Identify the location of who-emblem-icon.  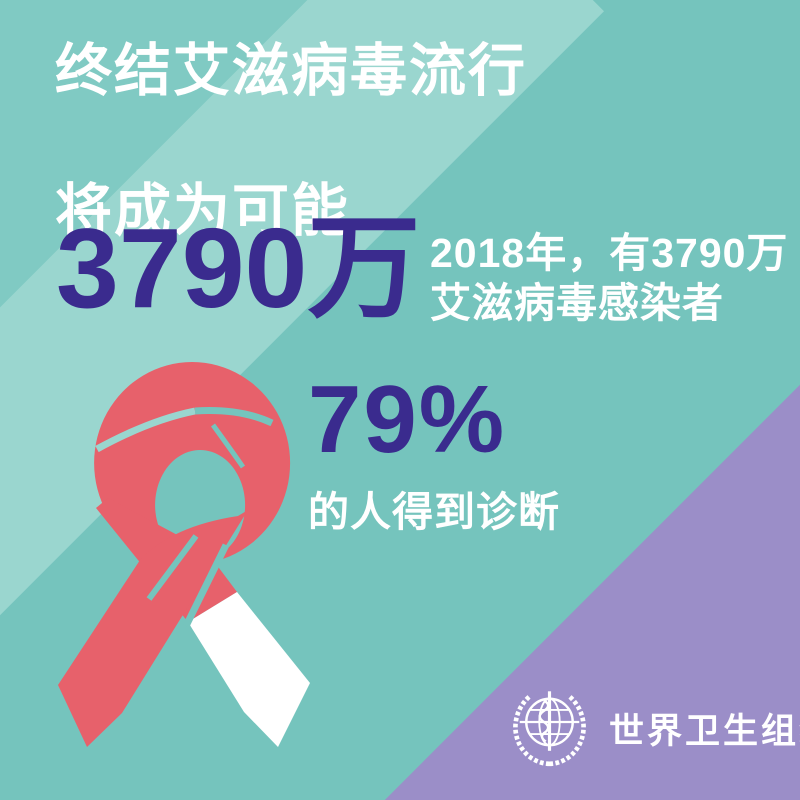
(549, 729).